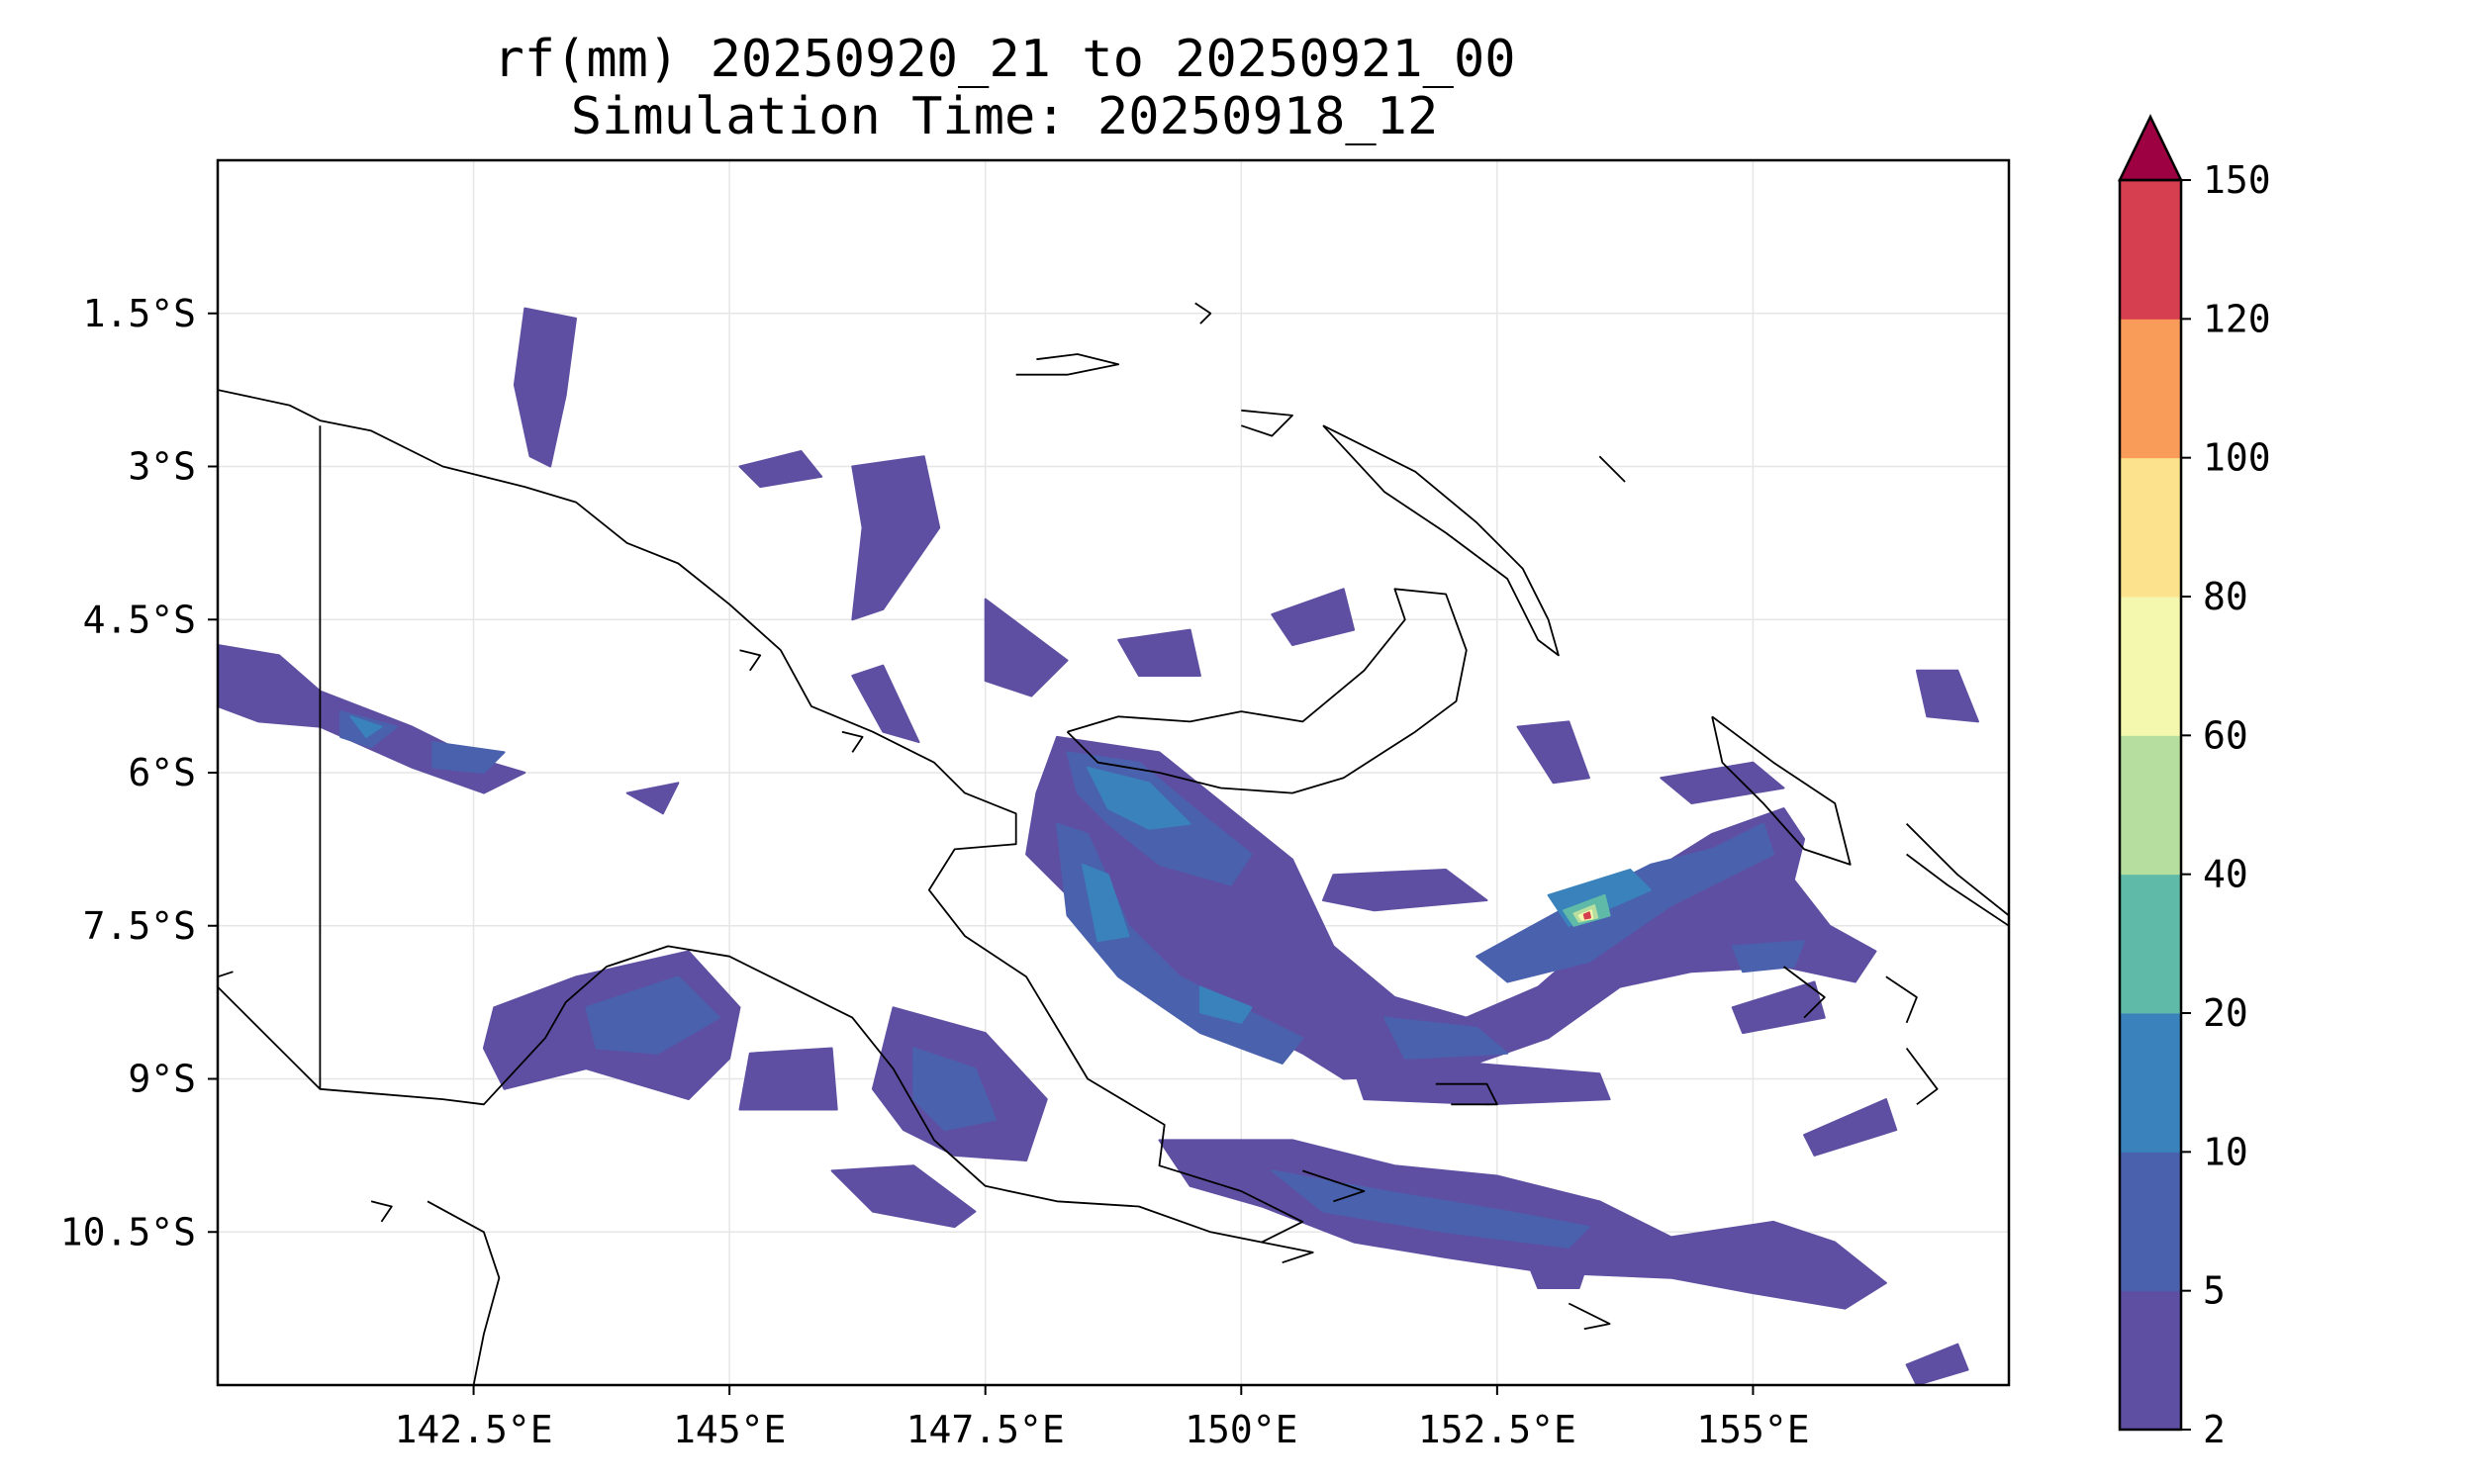  What do you see at coordinates (2214, 1429) in the screenshot?
I see `colorbar-tick-label: 2` at bounding box center [2214, 1429].